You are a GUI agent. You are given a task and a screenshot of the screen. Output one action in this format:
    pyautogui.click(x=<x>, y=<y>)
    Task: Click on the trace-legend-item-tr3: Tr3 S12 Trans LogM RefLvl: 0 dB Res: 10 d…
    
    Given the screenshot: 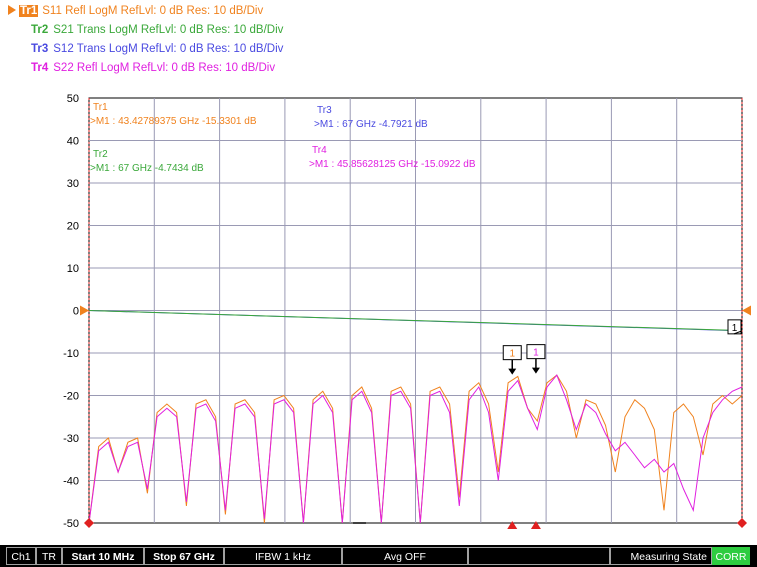 What is the action you would take?
    pyautogui.click(x=145, y=49)
    